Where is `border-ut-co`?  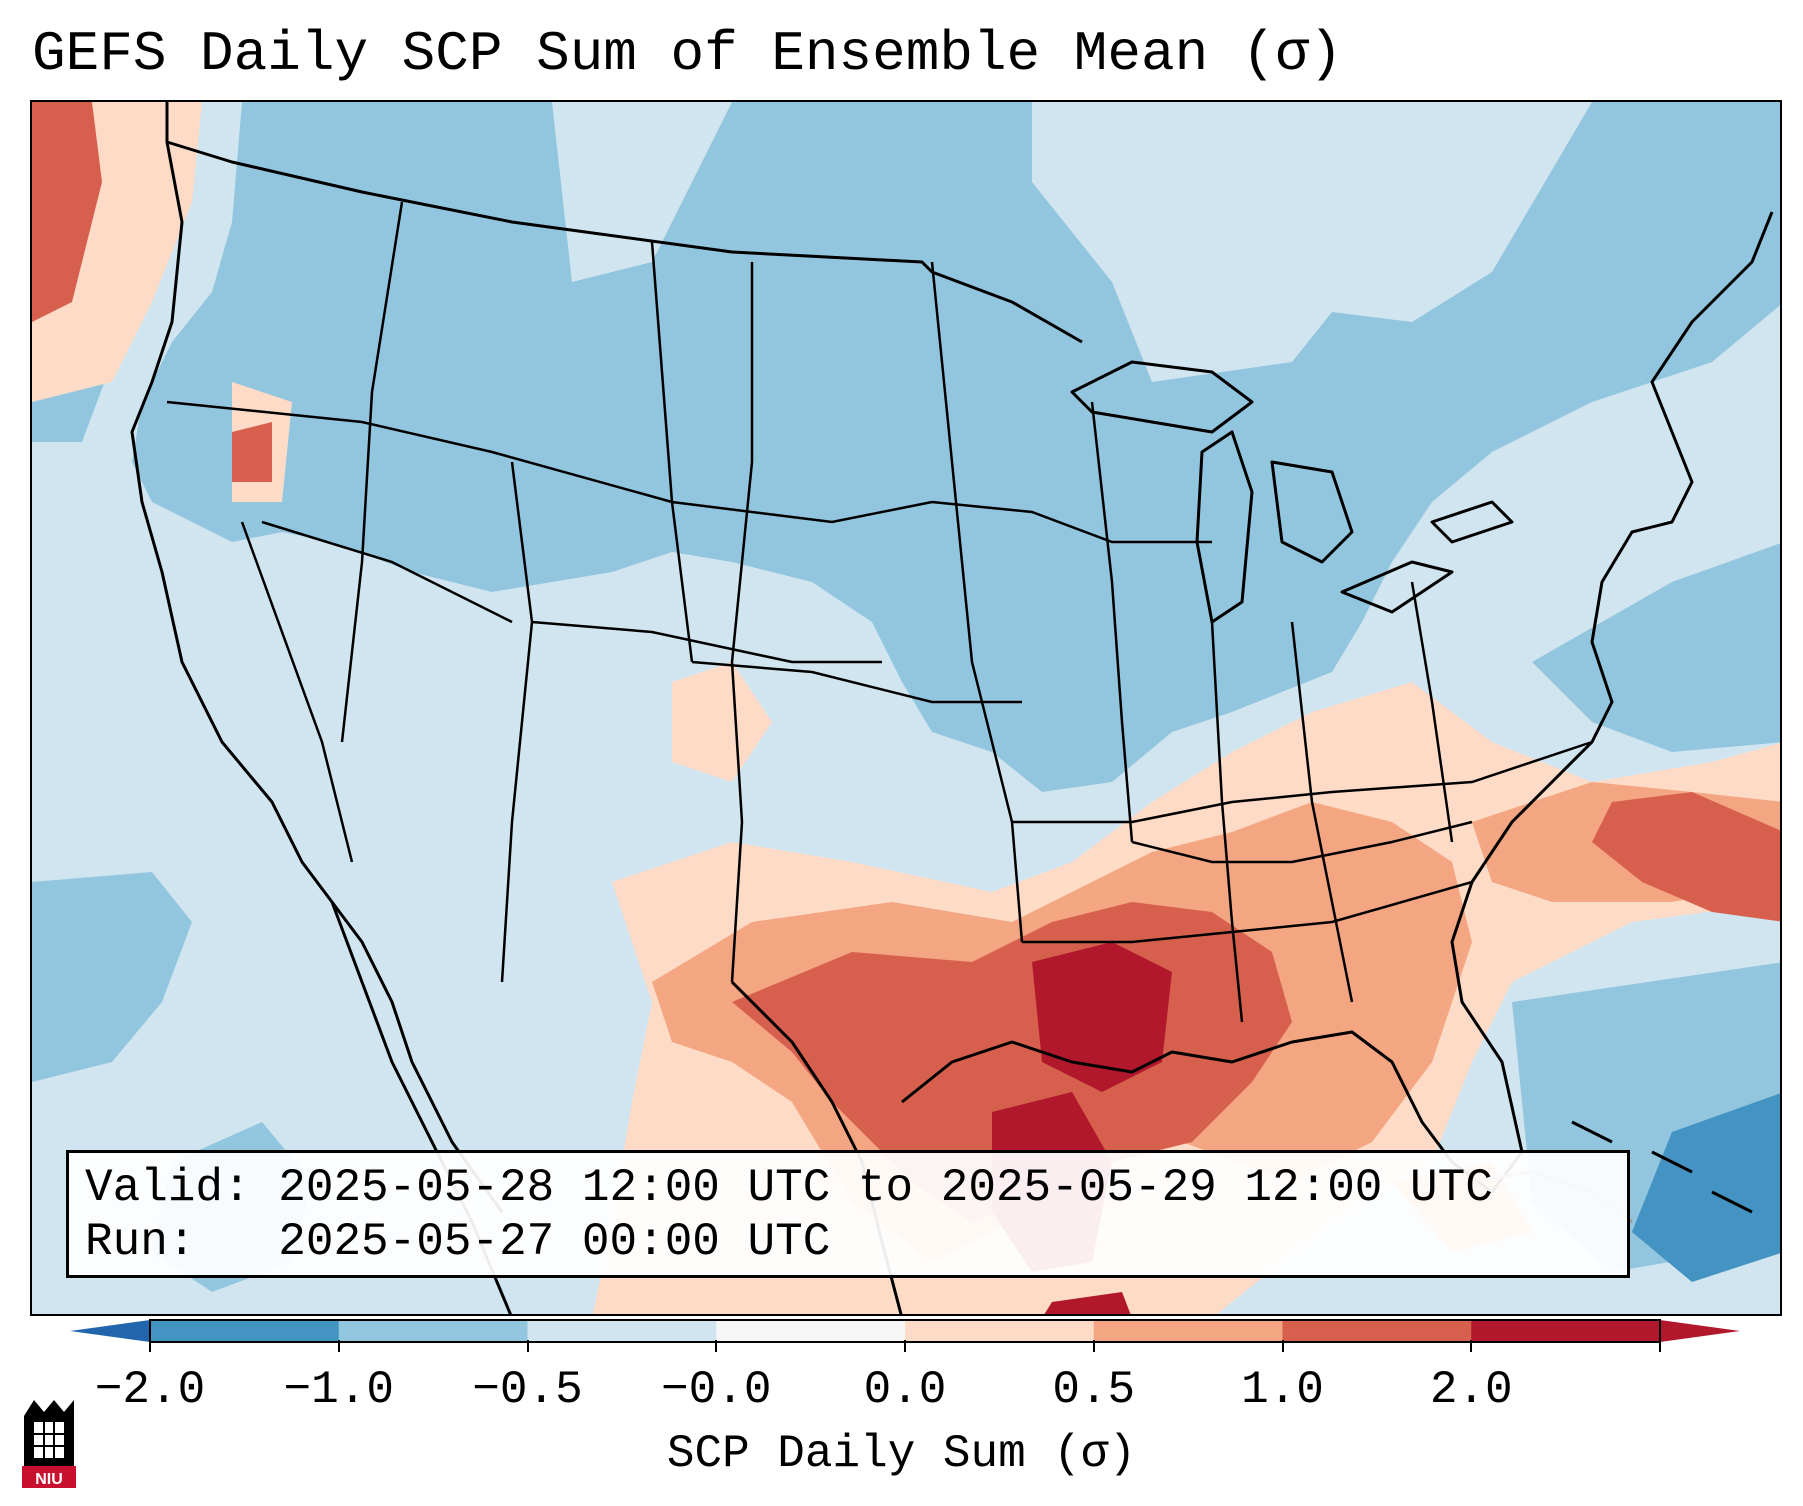
border-ut-co is located at coordinates (517, 722).